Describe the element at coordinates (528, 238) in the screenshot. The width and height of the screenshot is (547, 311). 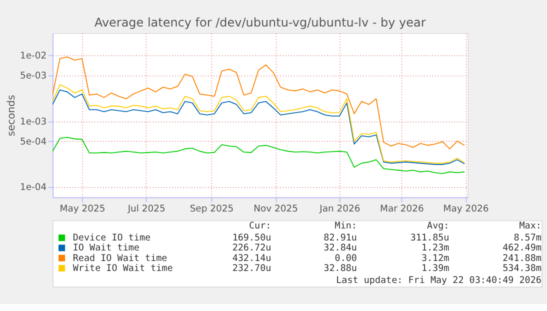
I see `text: 8.57m` at that location.